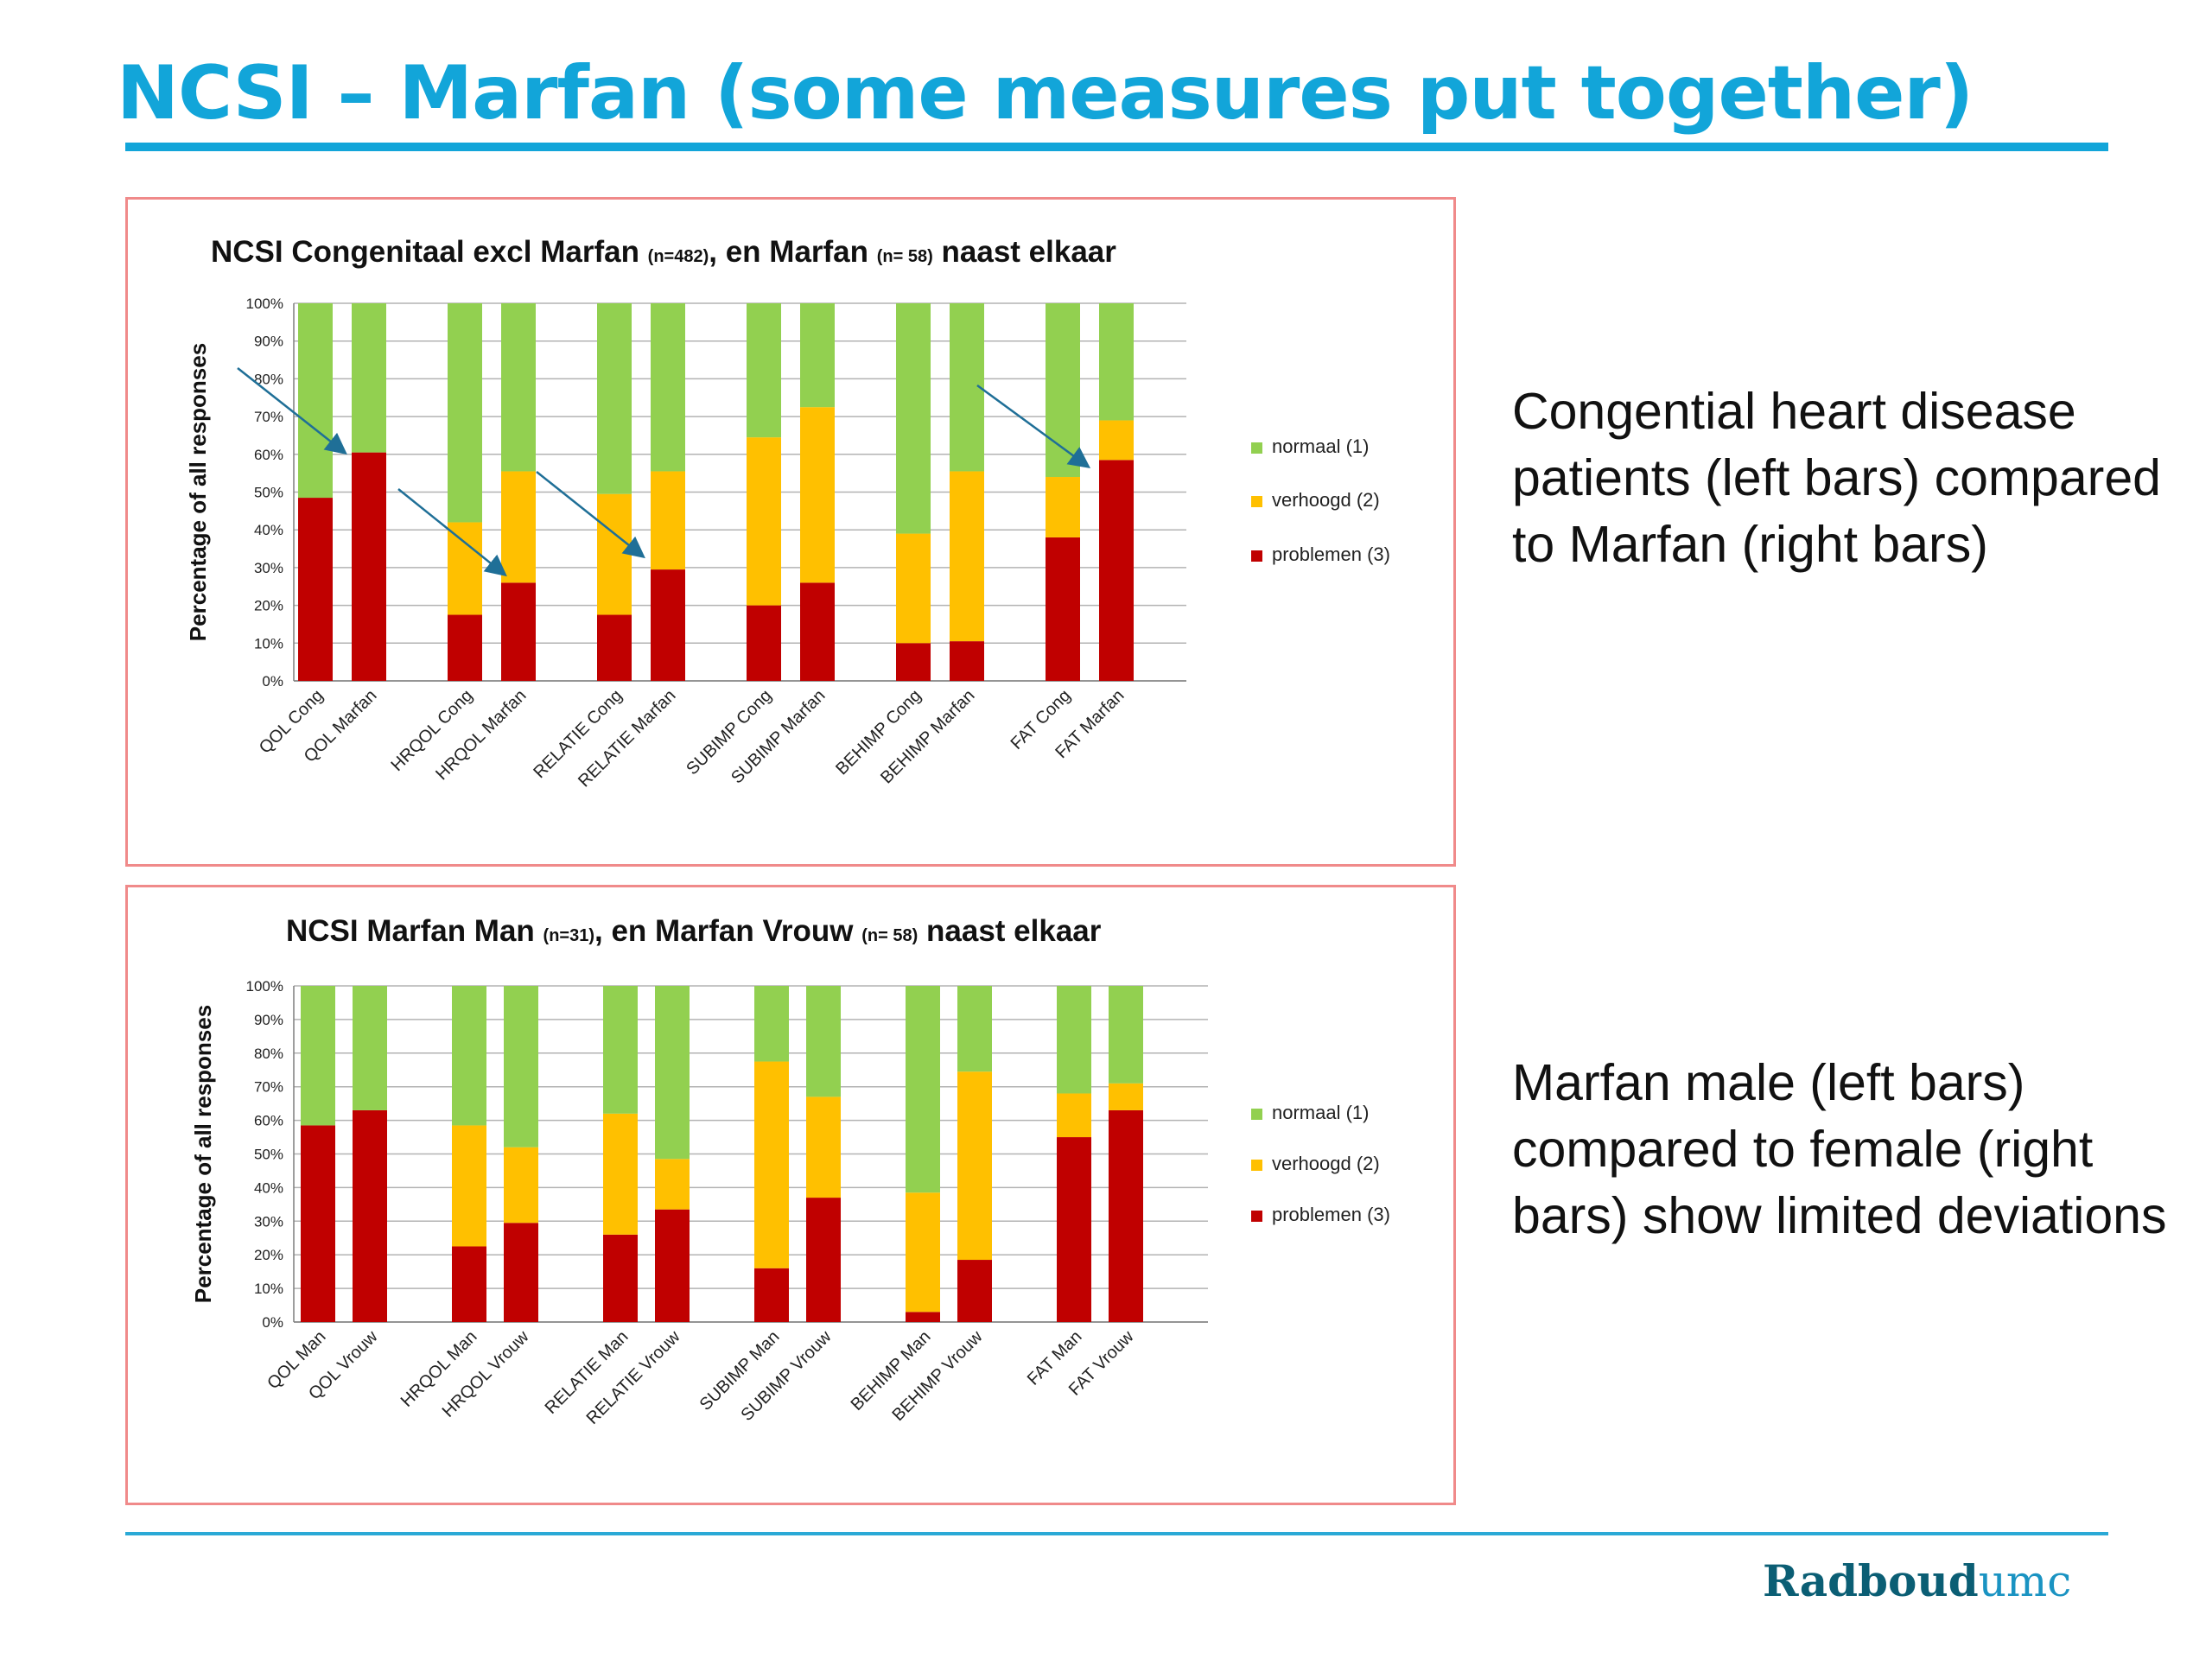  I want to click on x-tick-label-relatie-cong: RELATIE Cong, so click(578, 734).